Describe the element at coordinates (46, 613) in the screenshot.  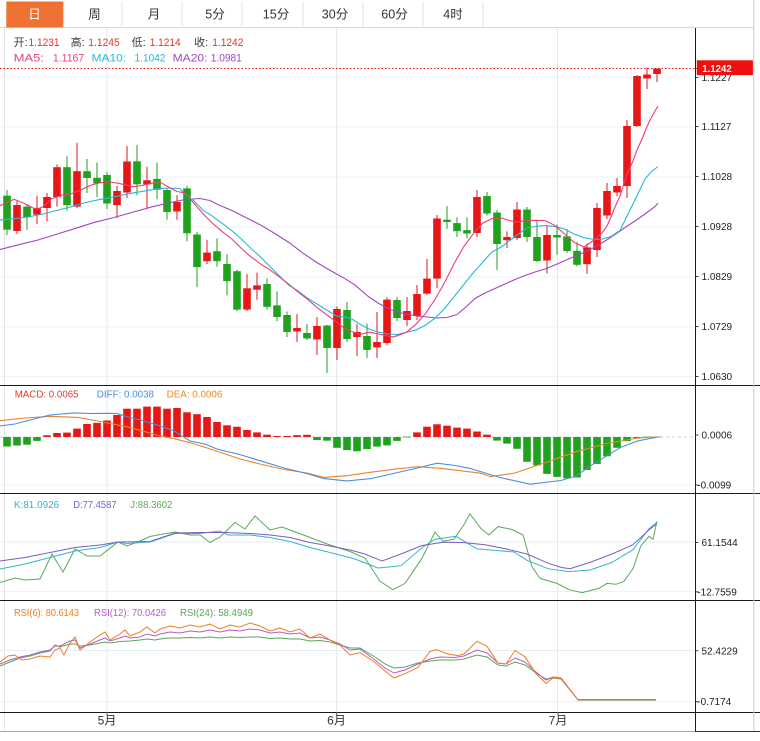
I see `svg-text: RSI(6): 80.6143` at that location.